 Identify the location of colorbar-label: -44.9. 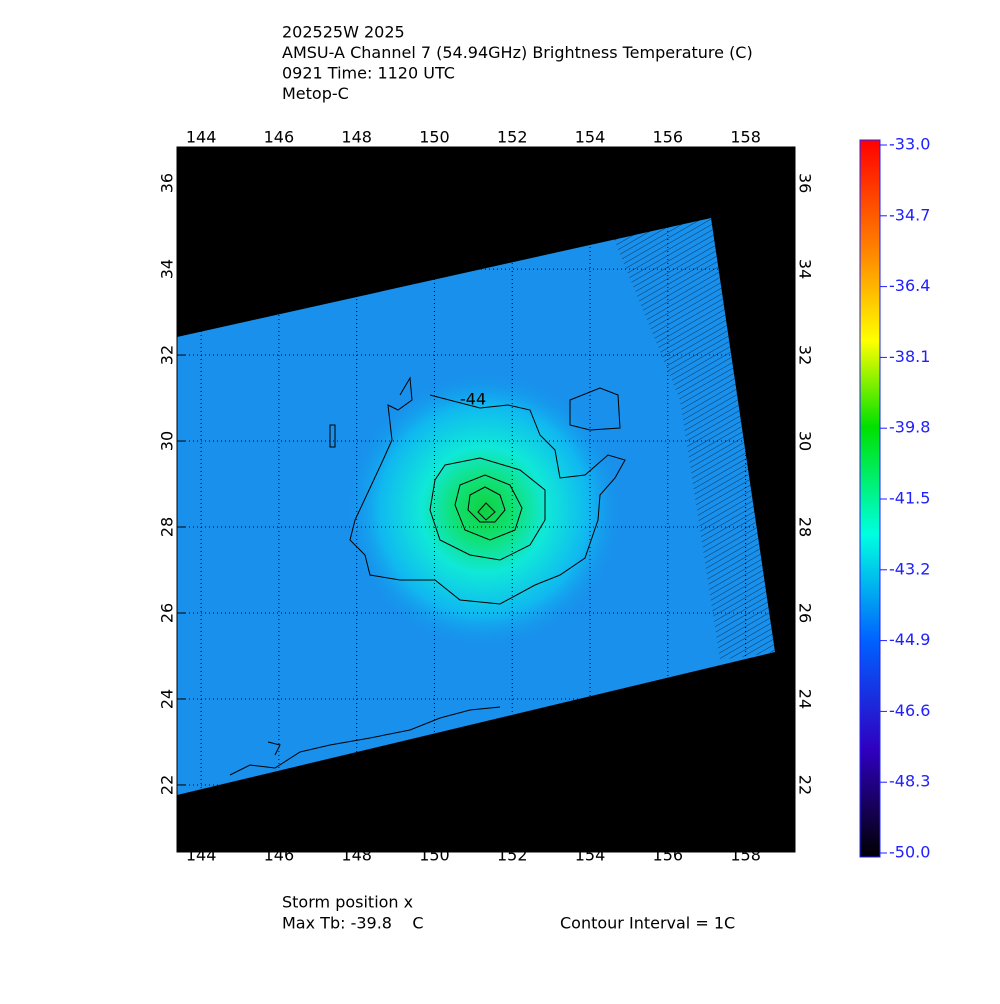
(909, 639).